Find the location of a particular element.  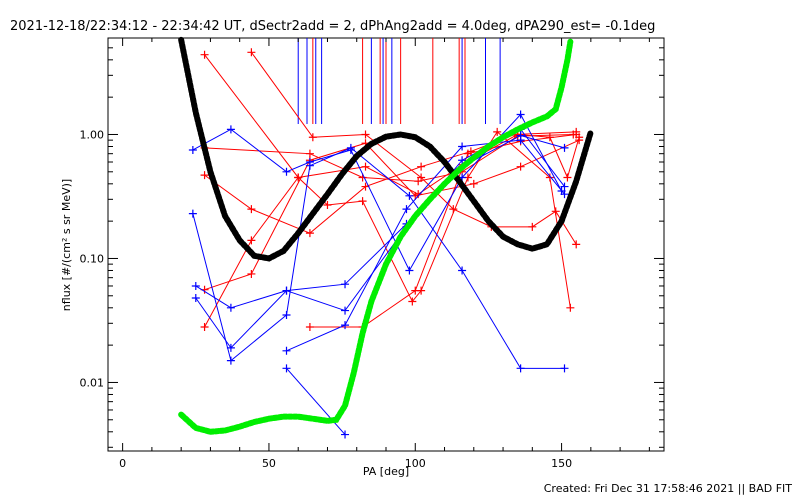

y-tick-label: 0.01 is located at coordinates (92, 382).